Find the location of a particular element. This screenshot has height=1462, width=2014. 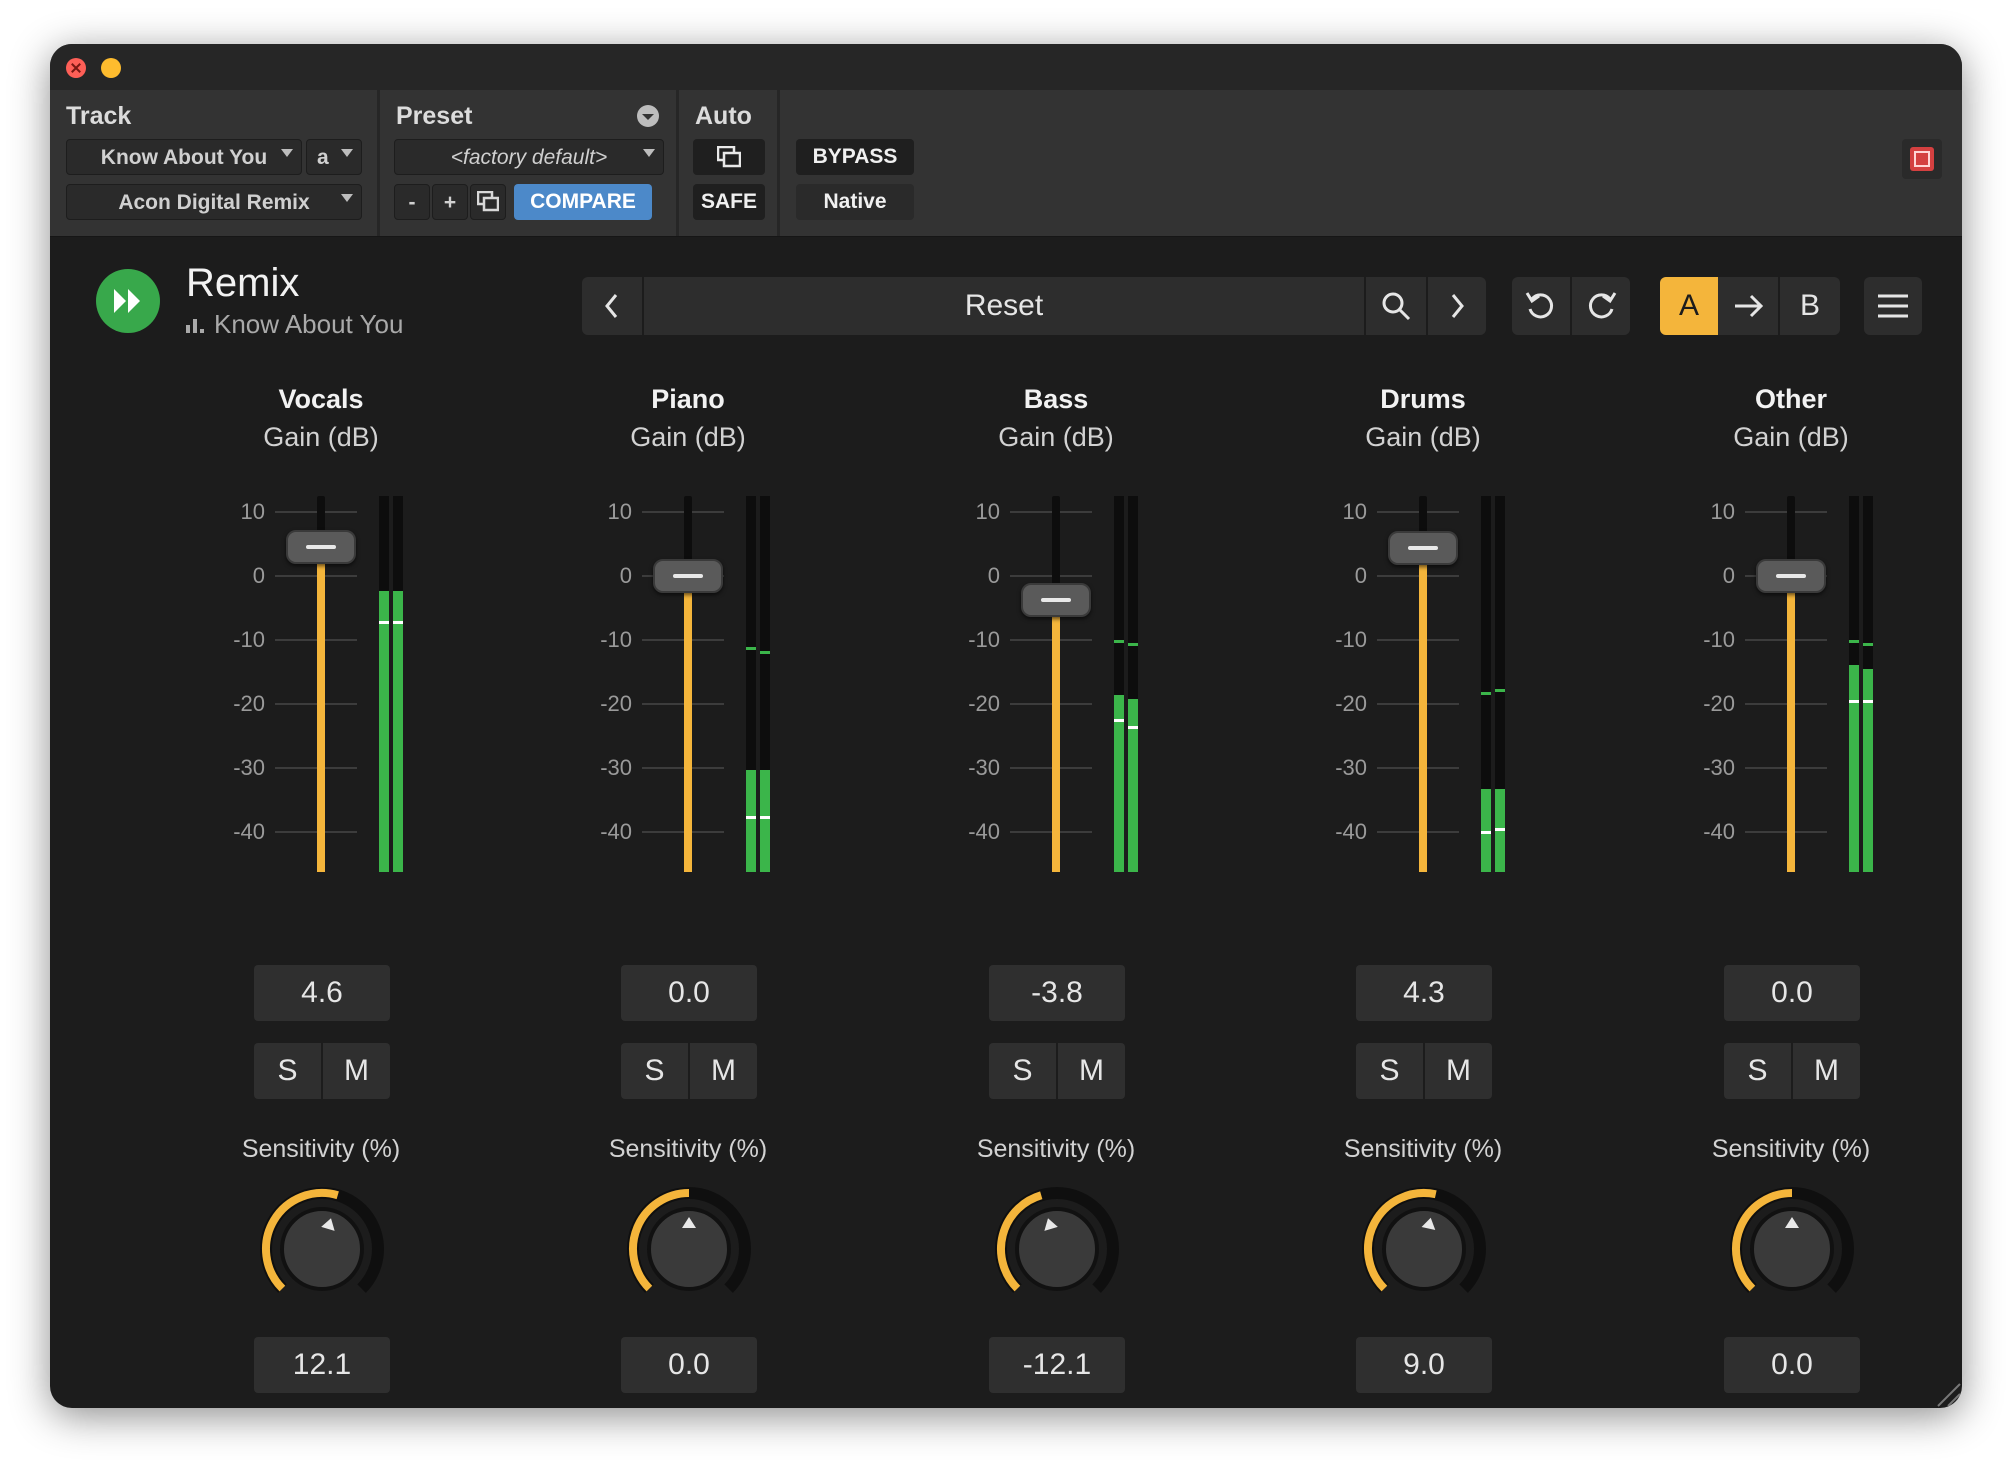

a-button: A is located at coordinates (1689, 306).